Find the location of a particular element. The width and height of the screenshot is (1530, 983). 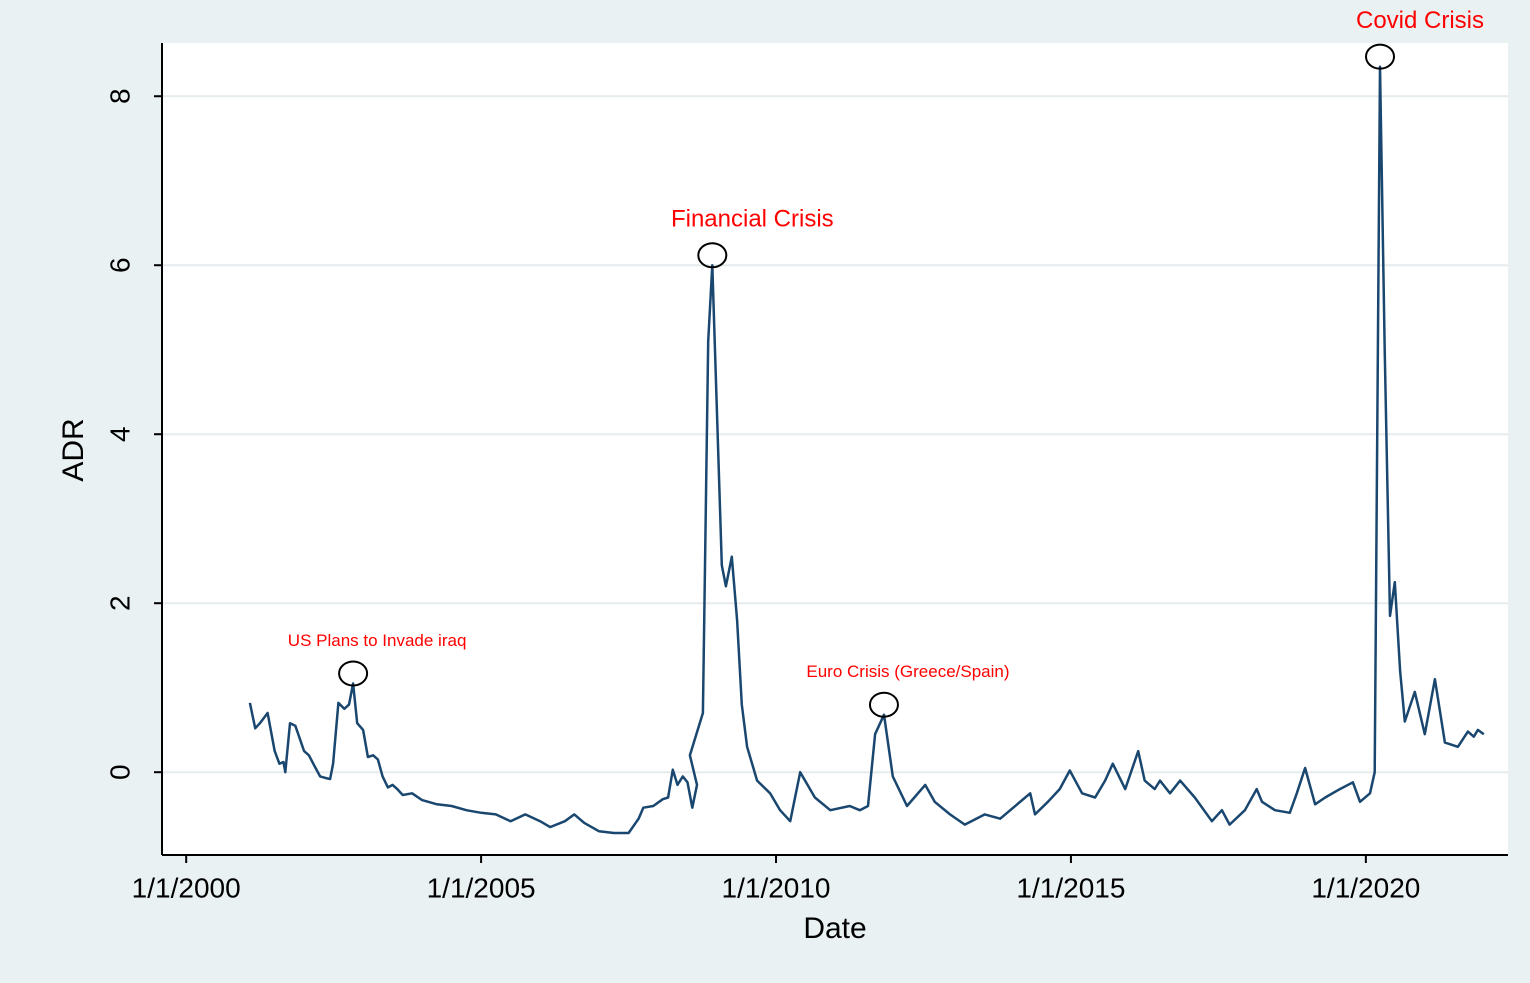

y-tick-label: 8 is located at coordinates (119, 96).